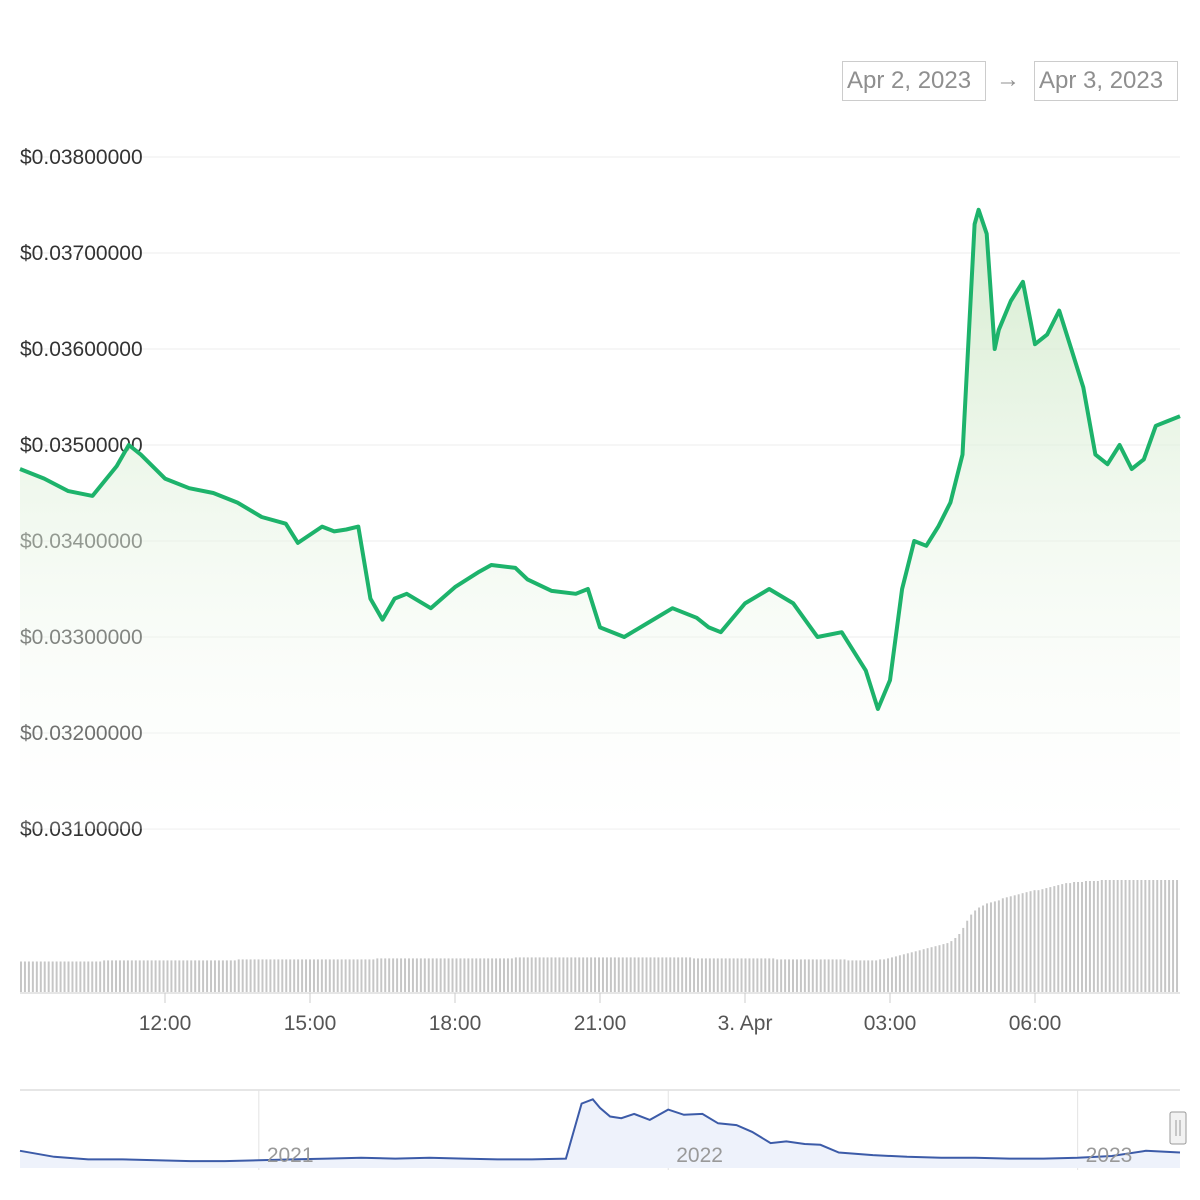 This screenshot has width=1200, height=1200. What do you see at coordinates (81, 157) in the screenshot?
I see `y-tick-label: $0.03800000` at bounding box center [81, 157].